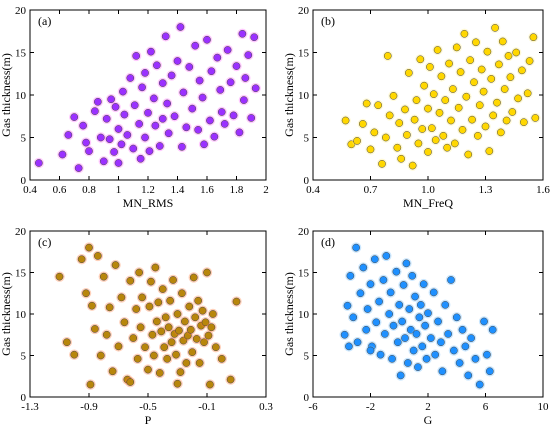 This screenshot has height=430, width=550. What do you see at coordinates (313, 190) in the screenshot?
I see `x-tick-label: 0.4` at bounding box center [313, 190].